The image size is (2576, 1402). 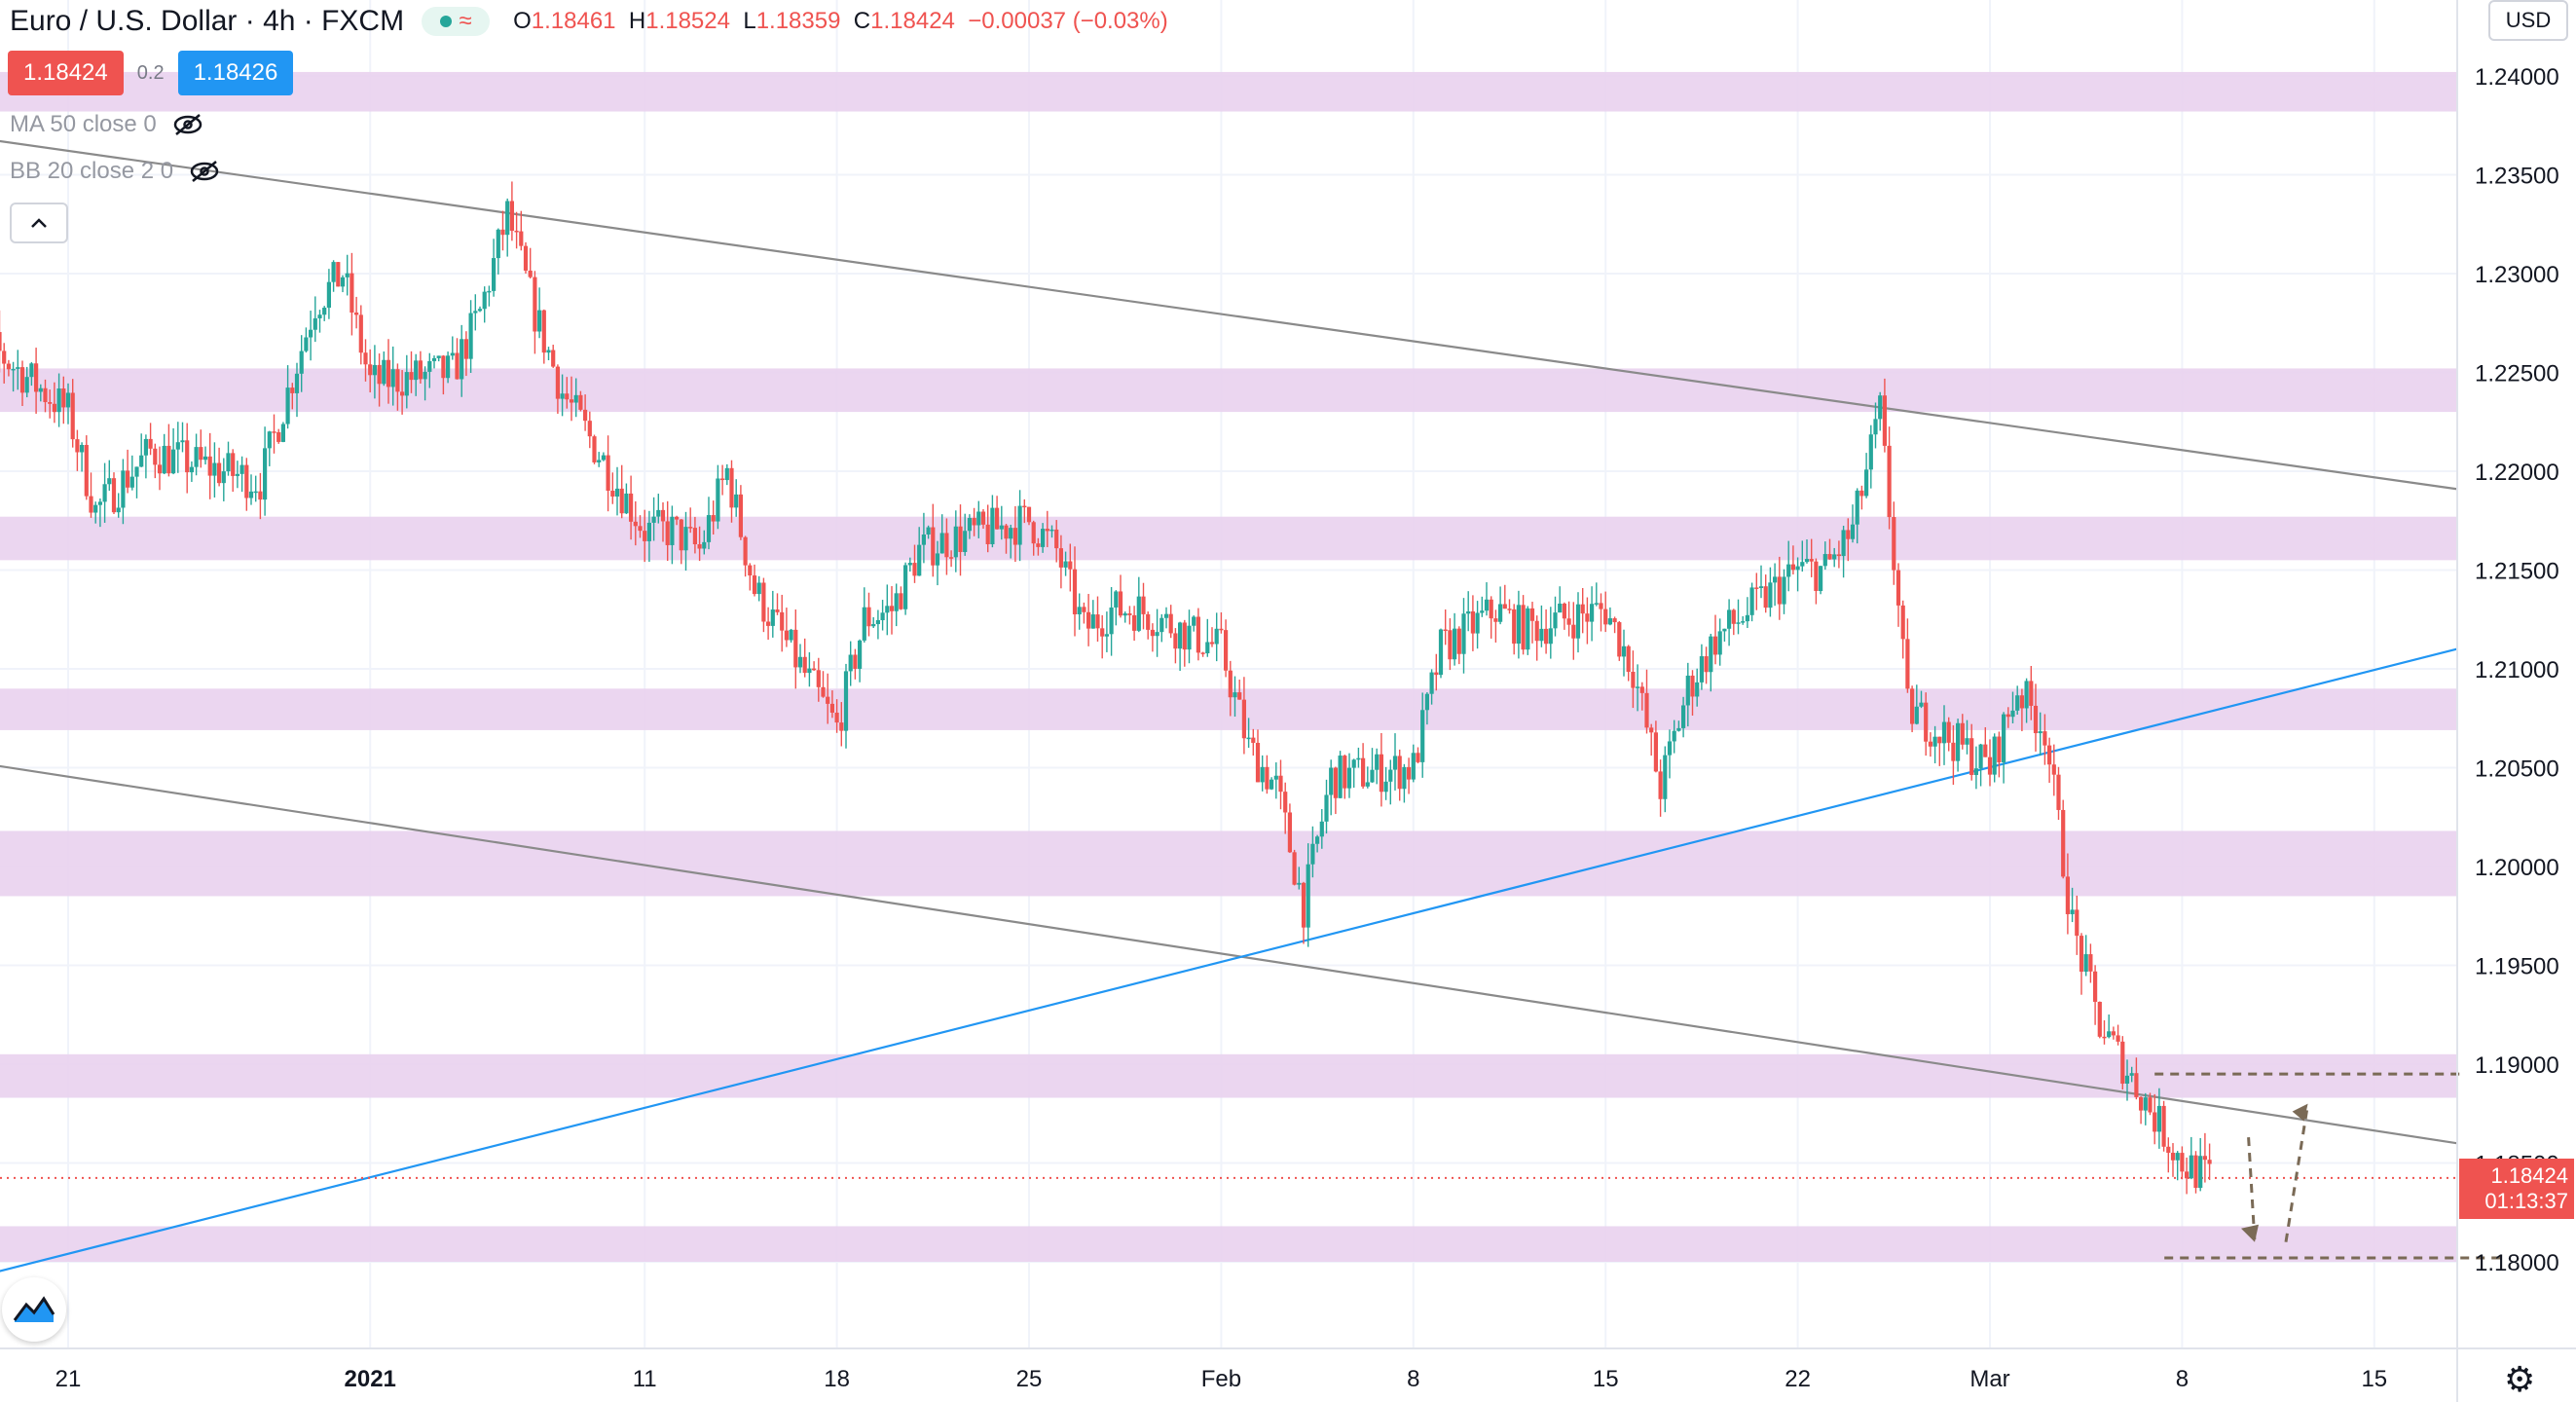 What do you see at coordinates (39, 223) in the screenshot?
I see `collapse-legend-button` at bounding box center [39, 223].